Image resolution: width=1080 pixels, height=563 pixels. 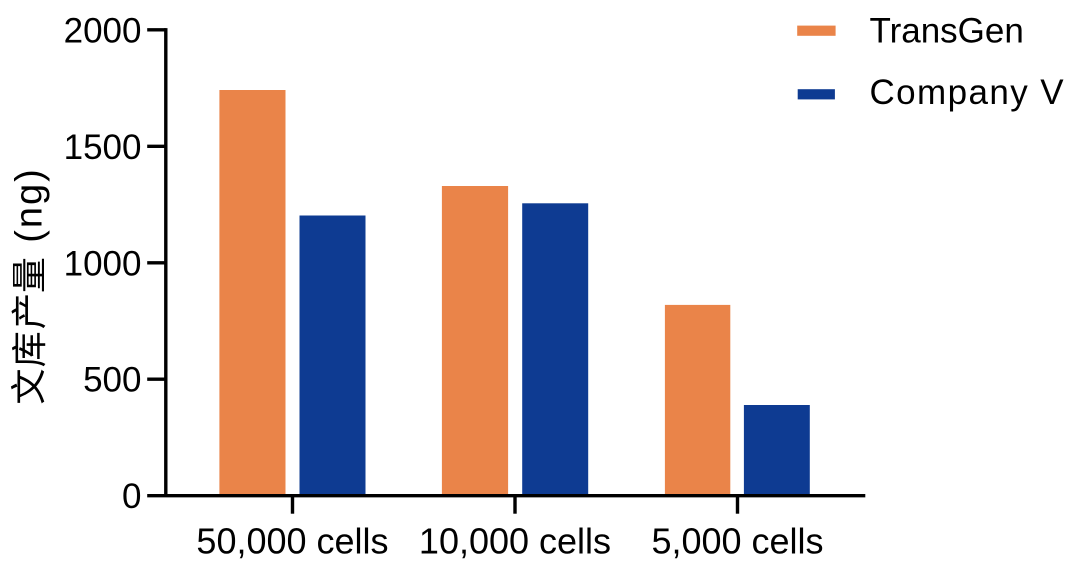 What do you see at coordinates (967, 92) in the screenshot?
I see `svg-text: Company V` at bounding box center [967, 92].